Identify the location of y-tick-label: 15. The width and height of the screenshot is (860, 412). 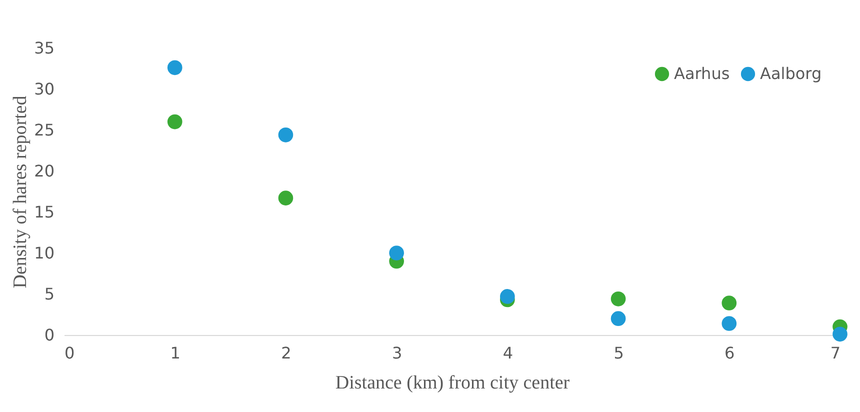
(44, 212).